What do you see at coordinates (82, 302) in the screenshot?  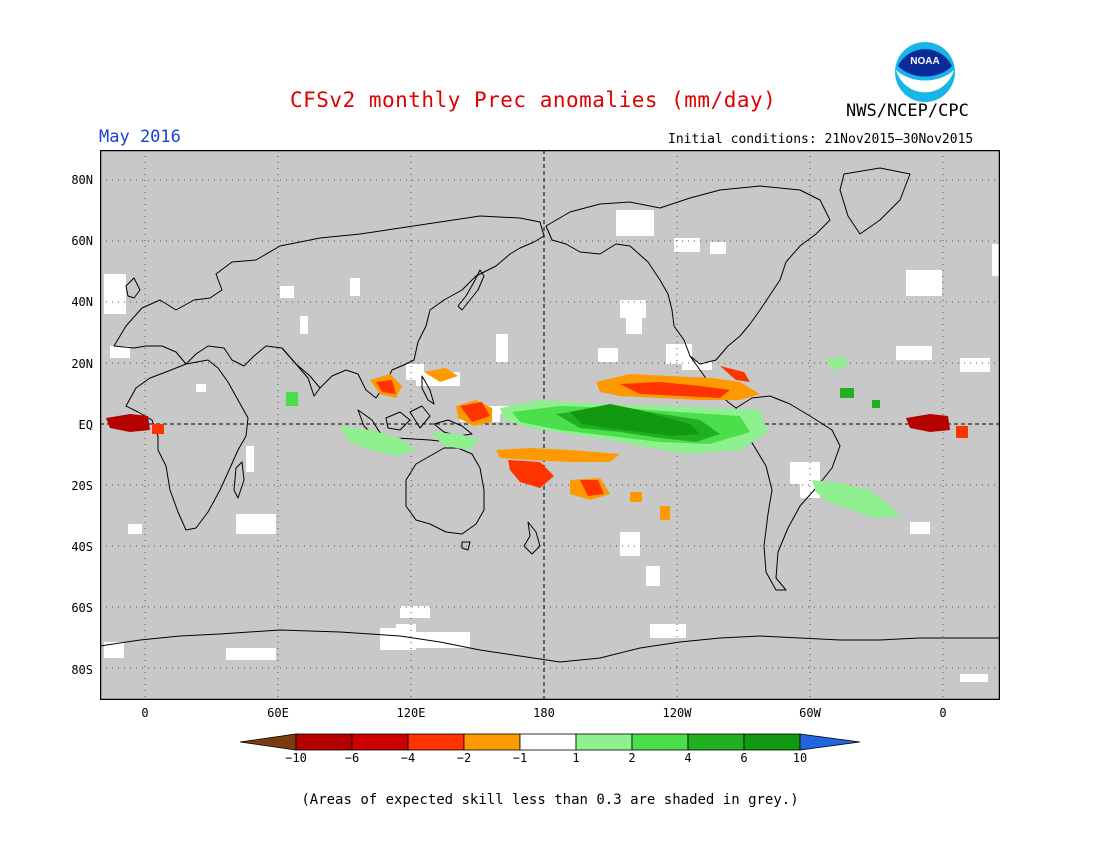 I see `lat-label-40n: 40N` at bounding box center [82, 302].